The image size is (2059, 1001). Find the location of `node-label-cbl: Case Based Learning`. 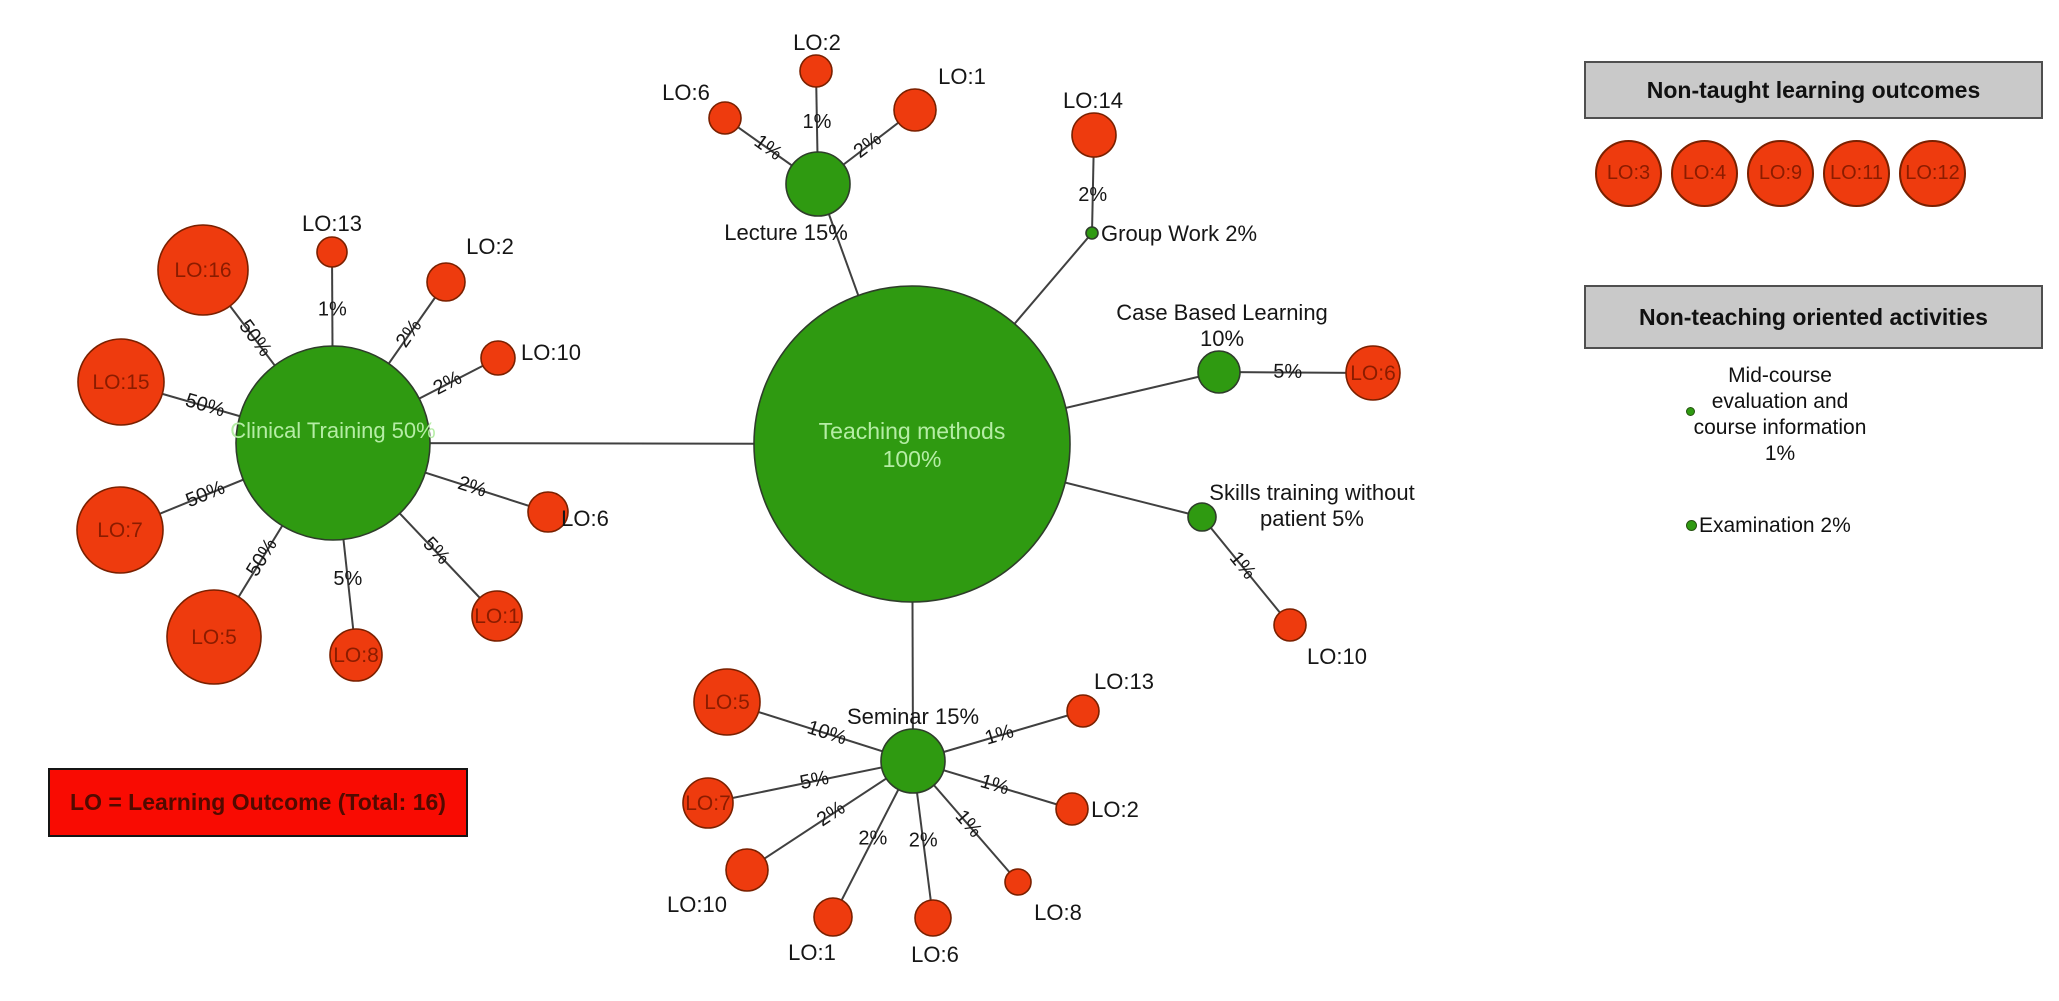

node-label-cbl: Case Based Learning is located at coordinates (1222, 312).